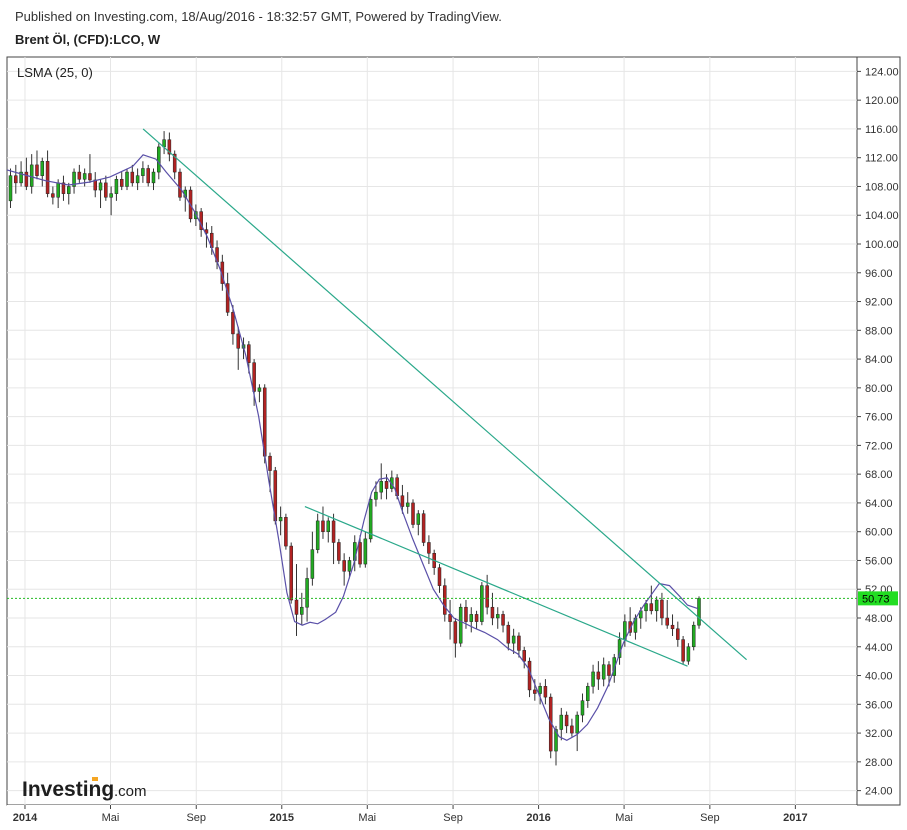  I want to click on x-axis-frame, so click(432, 815).